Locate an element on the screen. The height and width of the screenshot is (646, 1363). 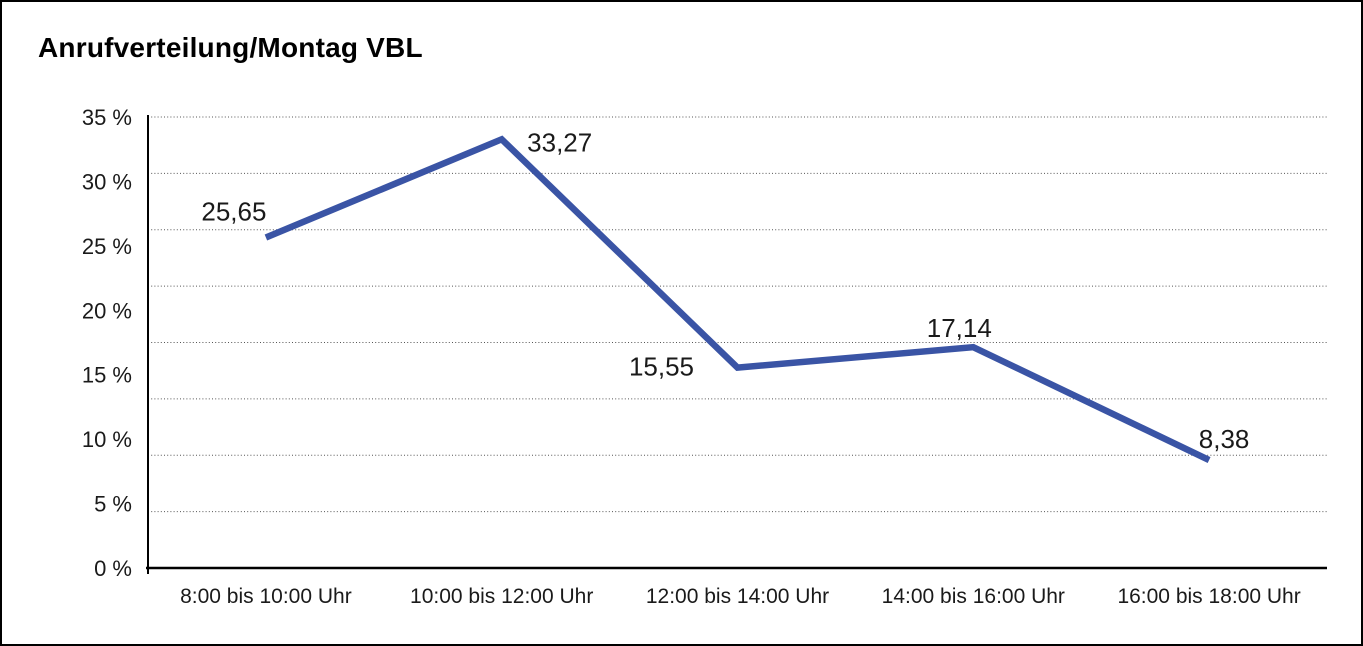
y-axis-tick-label: 5 % is located at coordinates (113, 504).